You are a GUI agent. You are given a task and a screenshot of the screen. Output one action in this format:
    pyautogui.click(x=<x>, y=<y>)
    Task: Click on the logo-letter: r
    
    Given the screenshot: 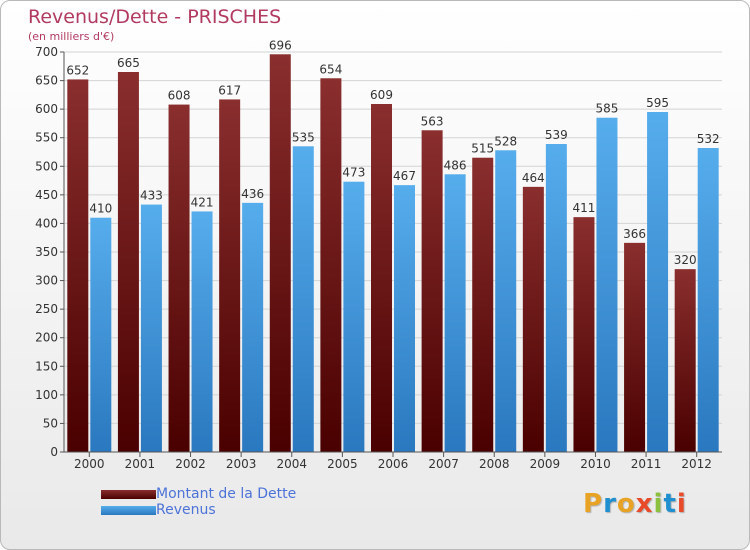 What is the action you would take?
    pyautogui.click(x=610, y=504)
    